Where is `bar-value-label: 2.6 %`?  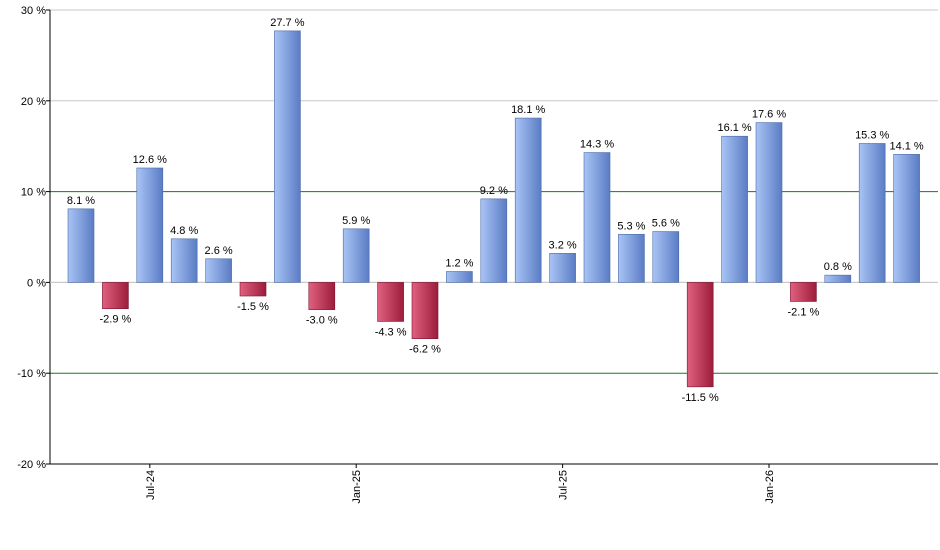
bar-value-label: 2.6 % is located at coordinates (219, 251).